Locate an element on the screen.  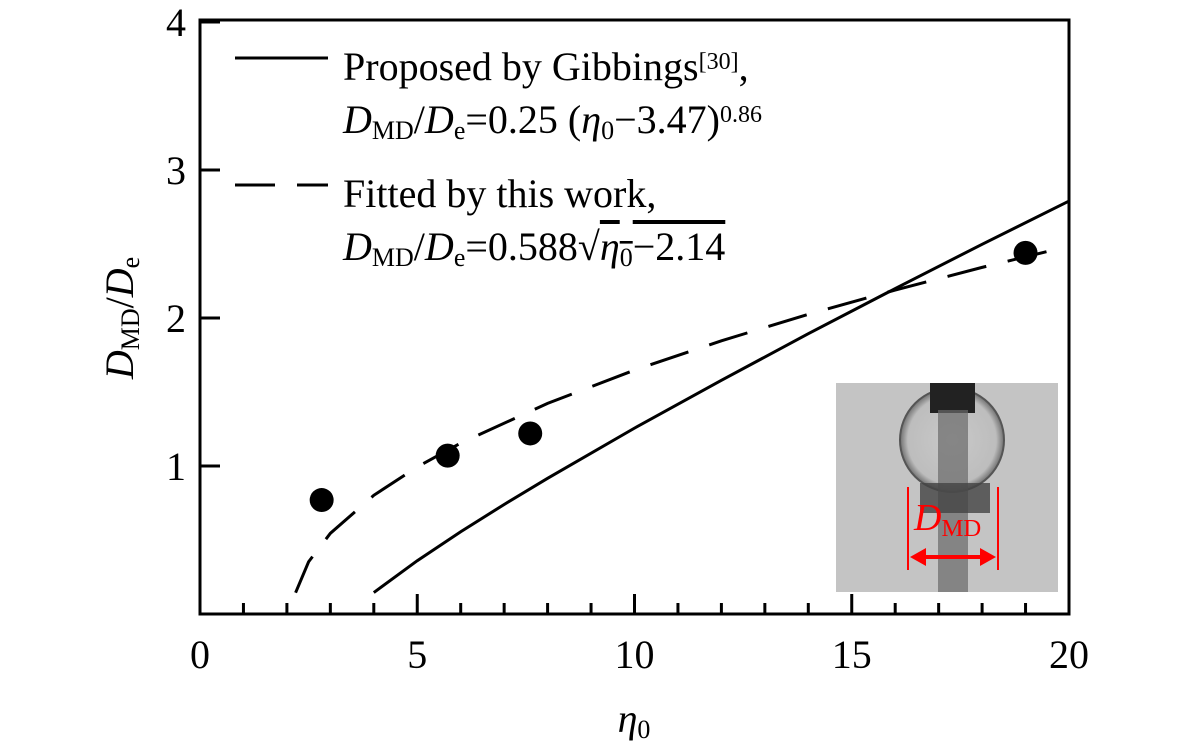
legend-text: Fitted by this work, is located at coordinates (499, 193).